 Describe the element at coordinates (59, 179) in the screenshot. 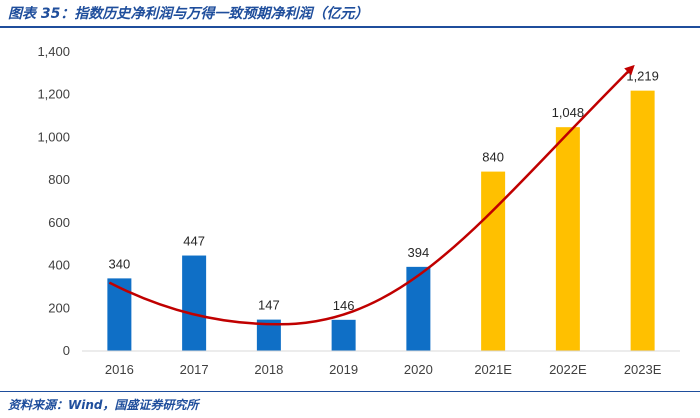

I see `y-tick-label: 800` at that location.